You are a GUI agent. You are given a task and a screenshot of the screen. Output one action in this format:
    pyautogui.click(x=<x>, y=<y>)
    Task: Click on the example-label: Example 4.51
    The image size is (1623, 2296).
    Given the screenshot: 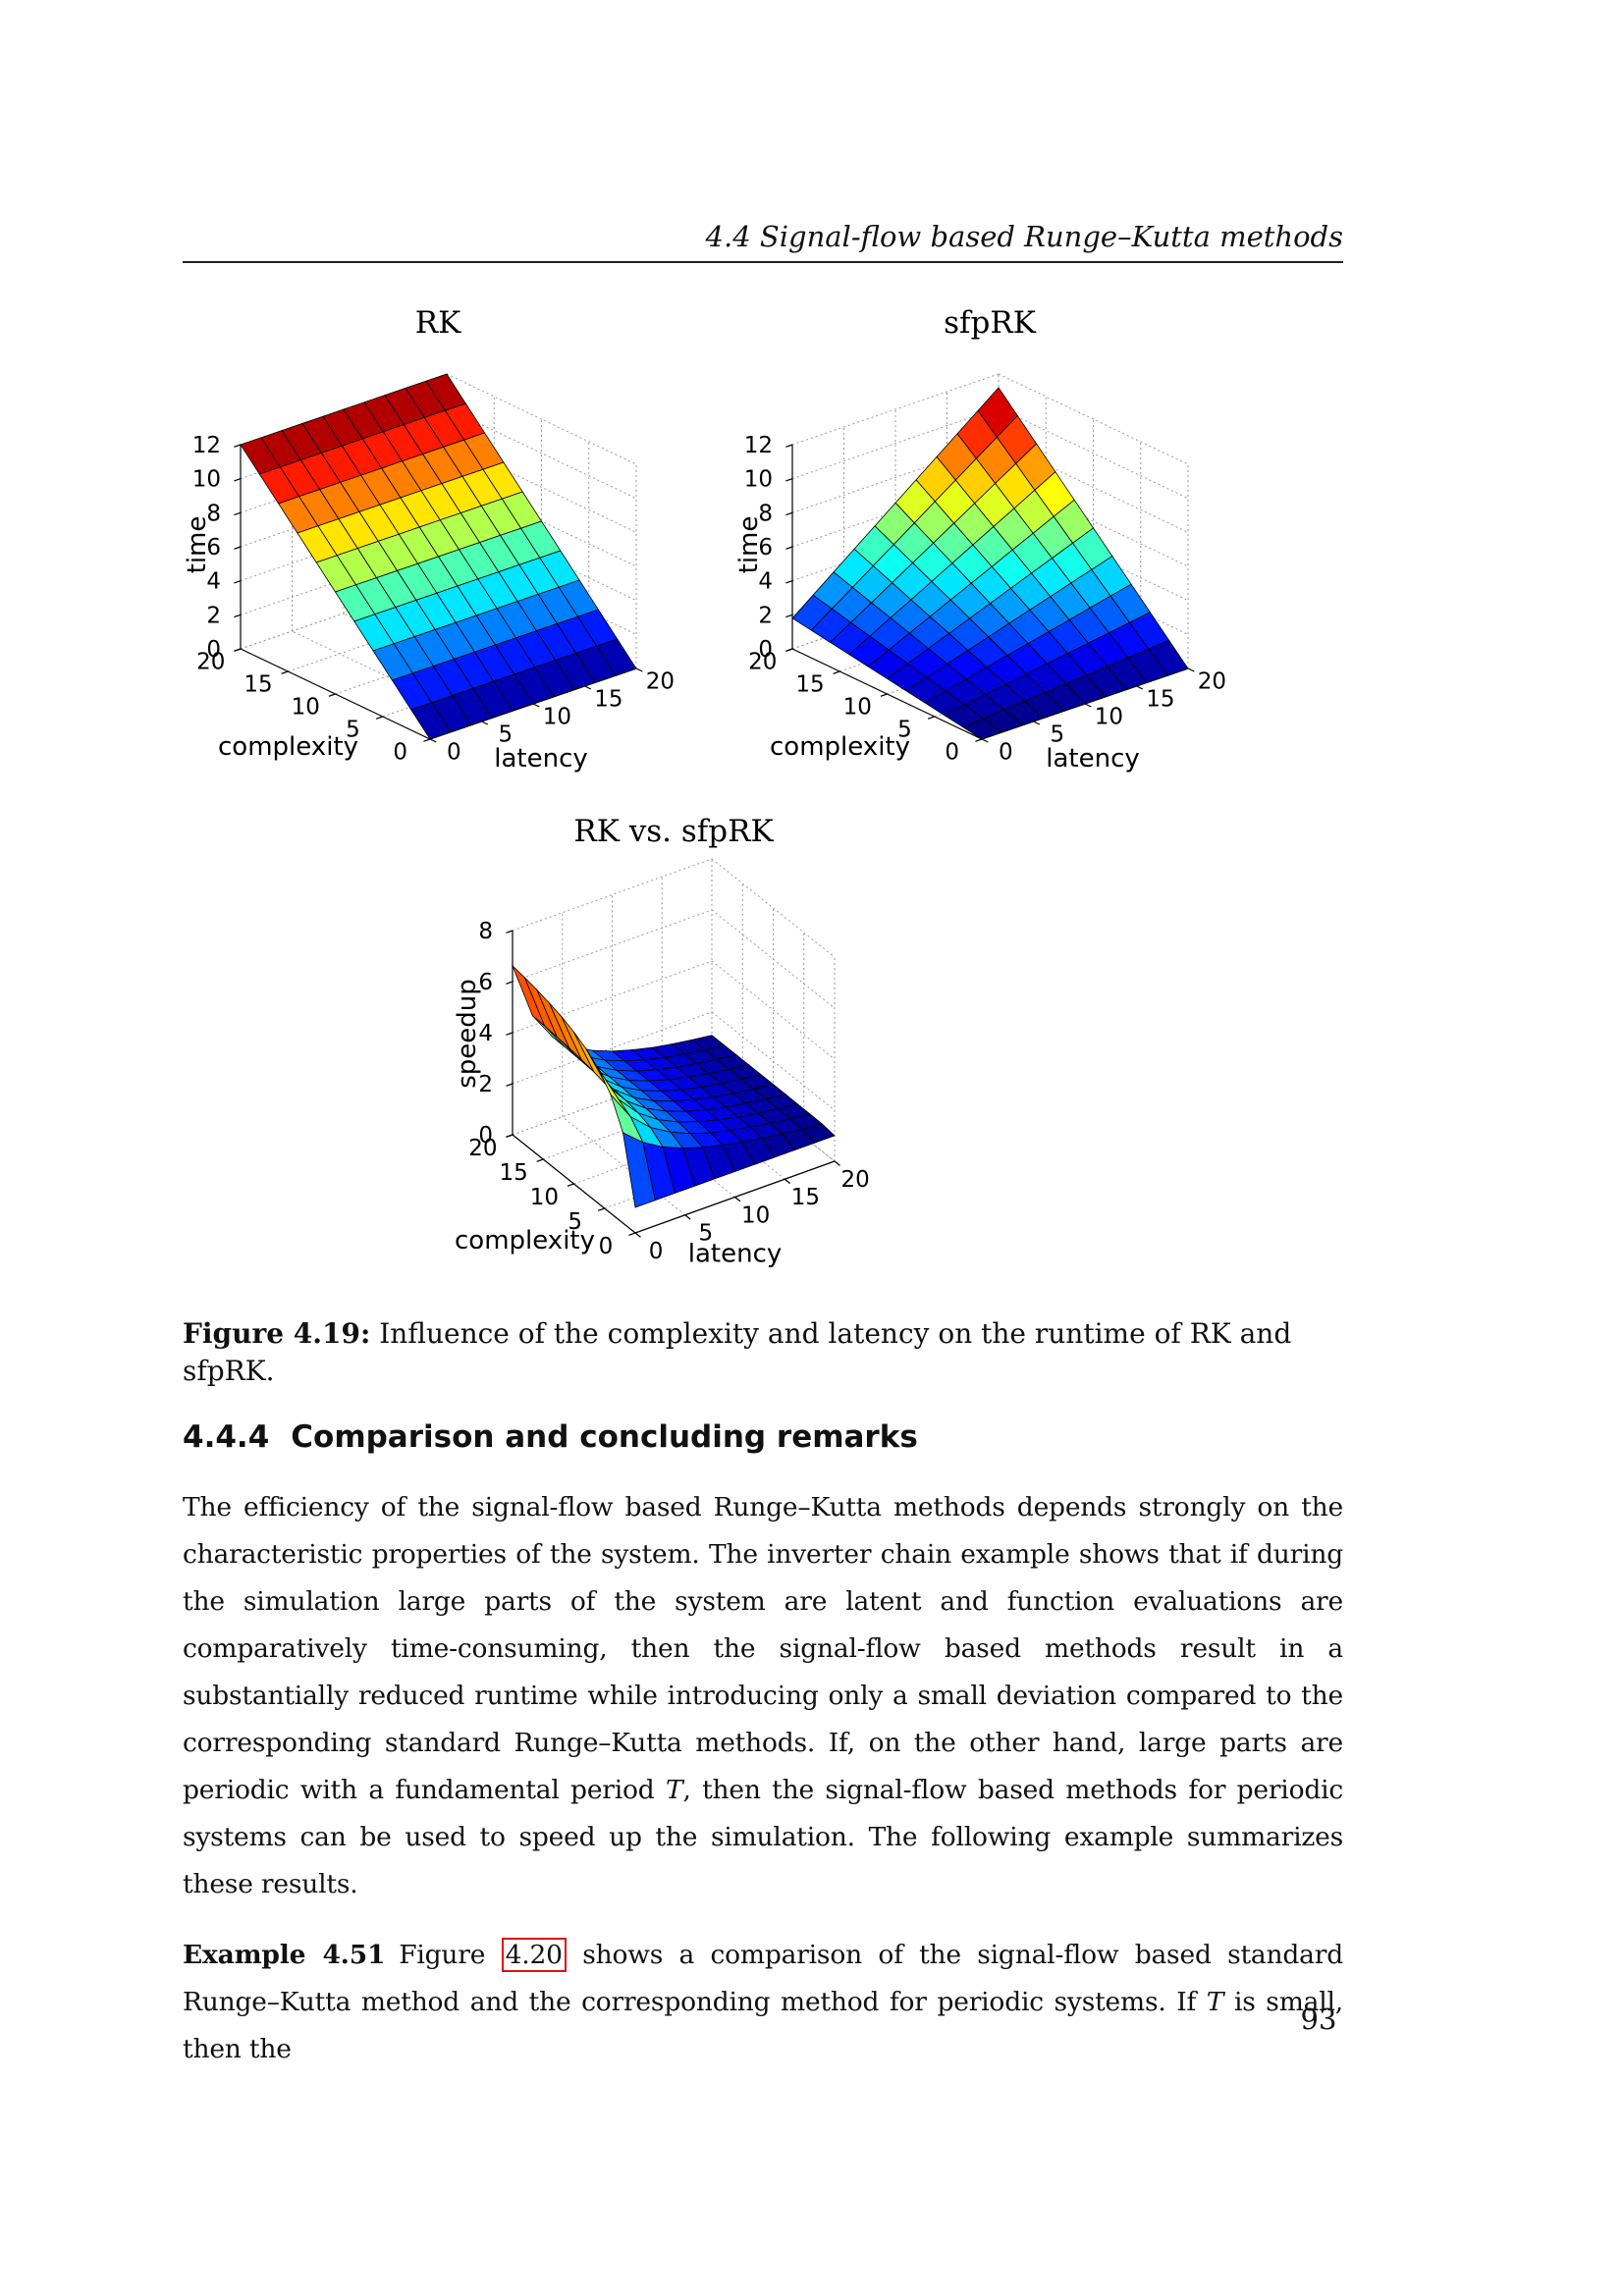 What is the action you would take?
    pyautogui.click(x=284, y=1955)
    